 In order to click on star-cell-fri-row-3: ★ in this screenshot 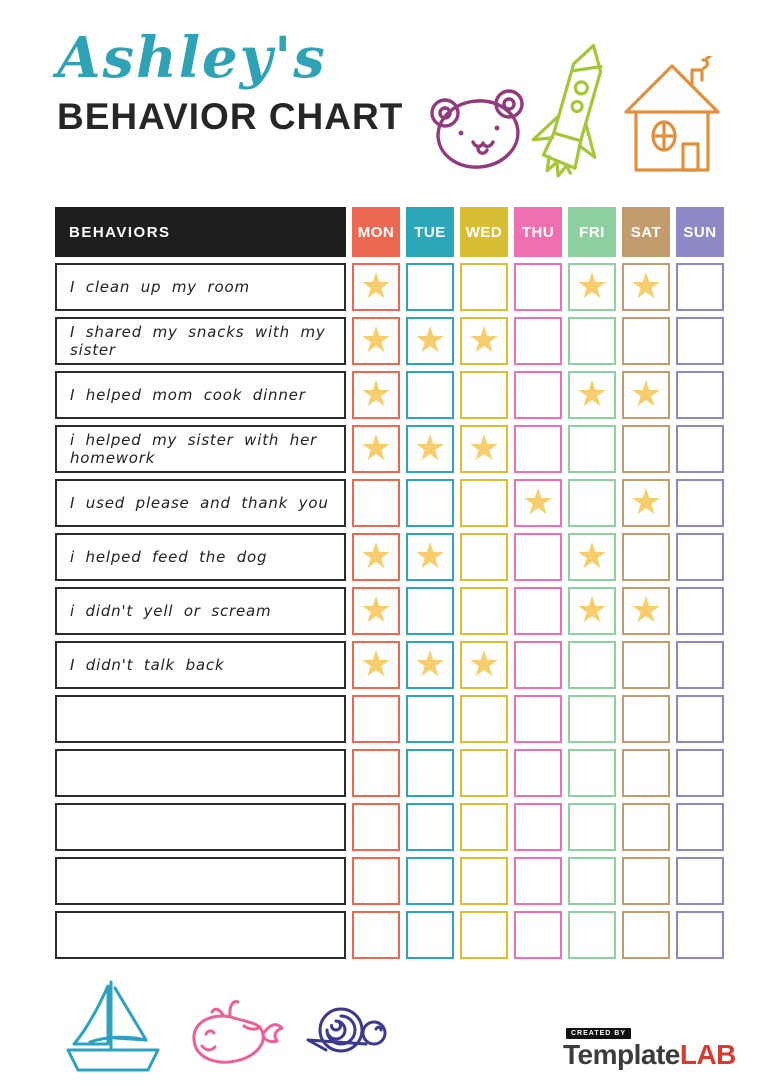, I will do `click(592, 395)`.